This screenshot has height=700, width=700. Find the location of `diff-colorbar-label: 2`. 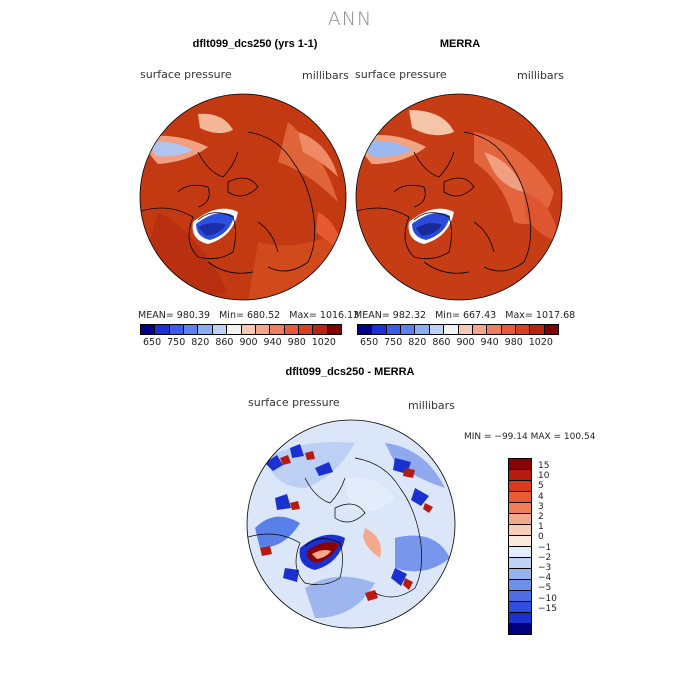

diff-colorbar-label: 2 is located at coordinates (541, 517).